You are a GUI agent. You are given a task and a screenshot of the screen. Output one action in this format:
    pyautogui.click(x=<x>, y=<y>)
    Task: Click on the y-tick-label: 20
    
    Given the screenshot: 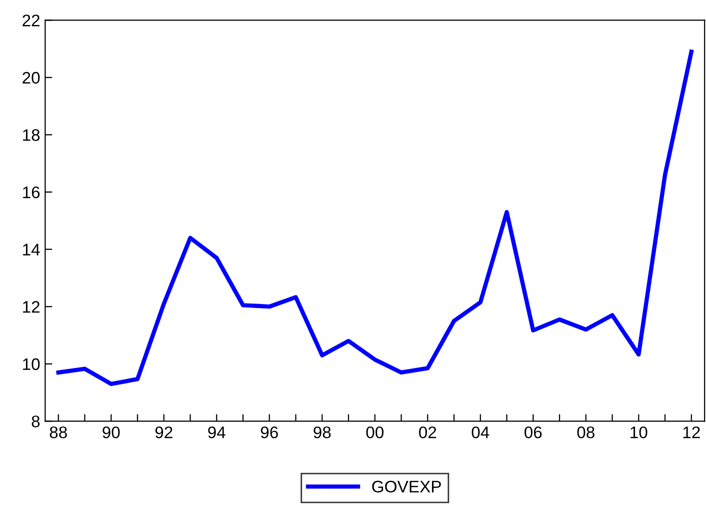 What is the action you would take?
    pyautogui.click(x=31, y=78)
    